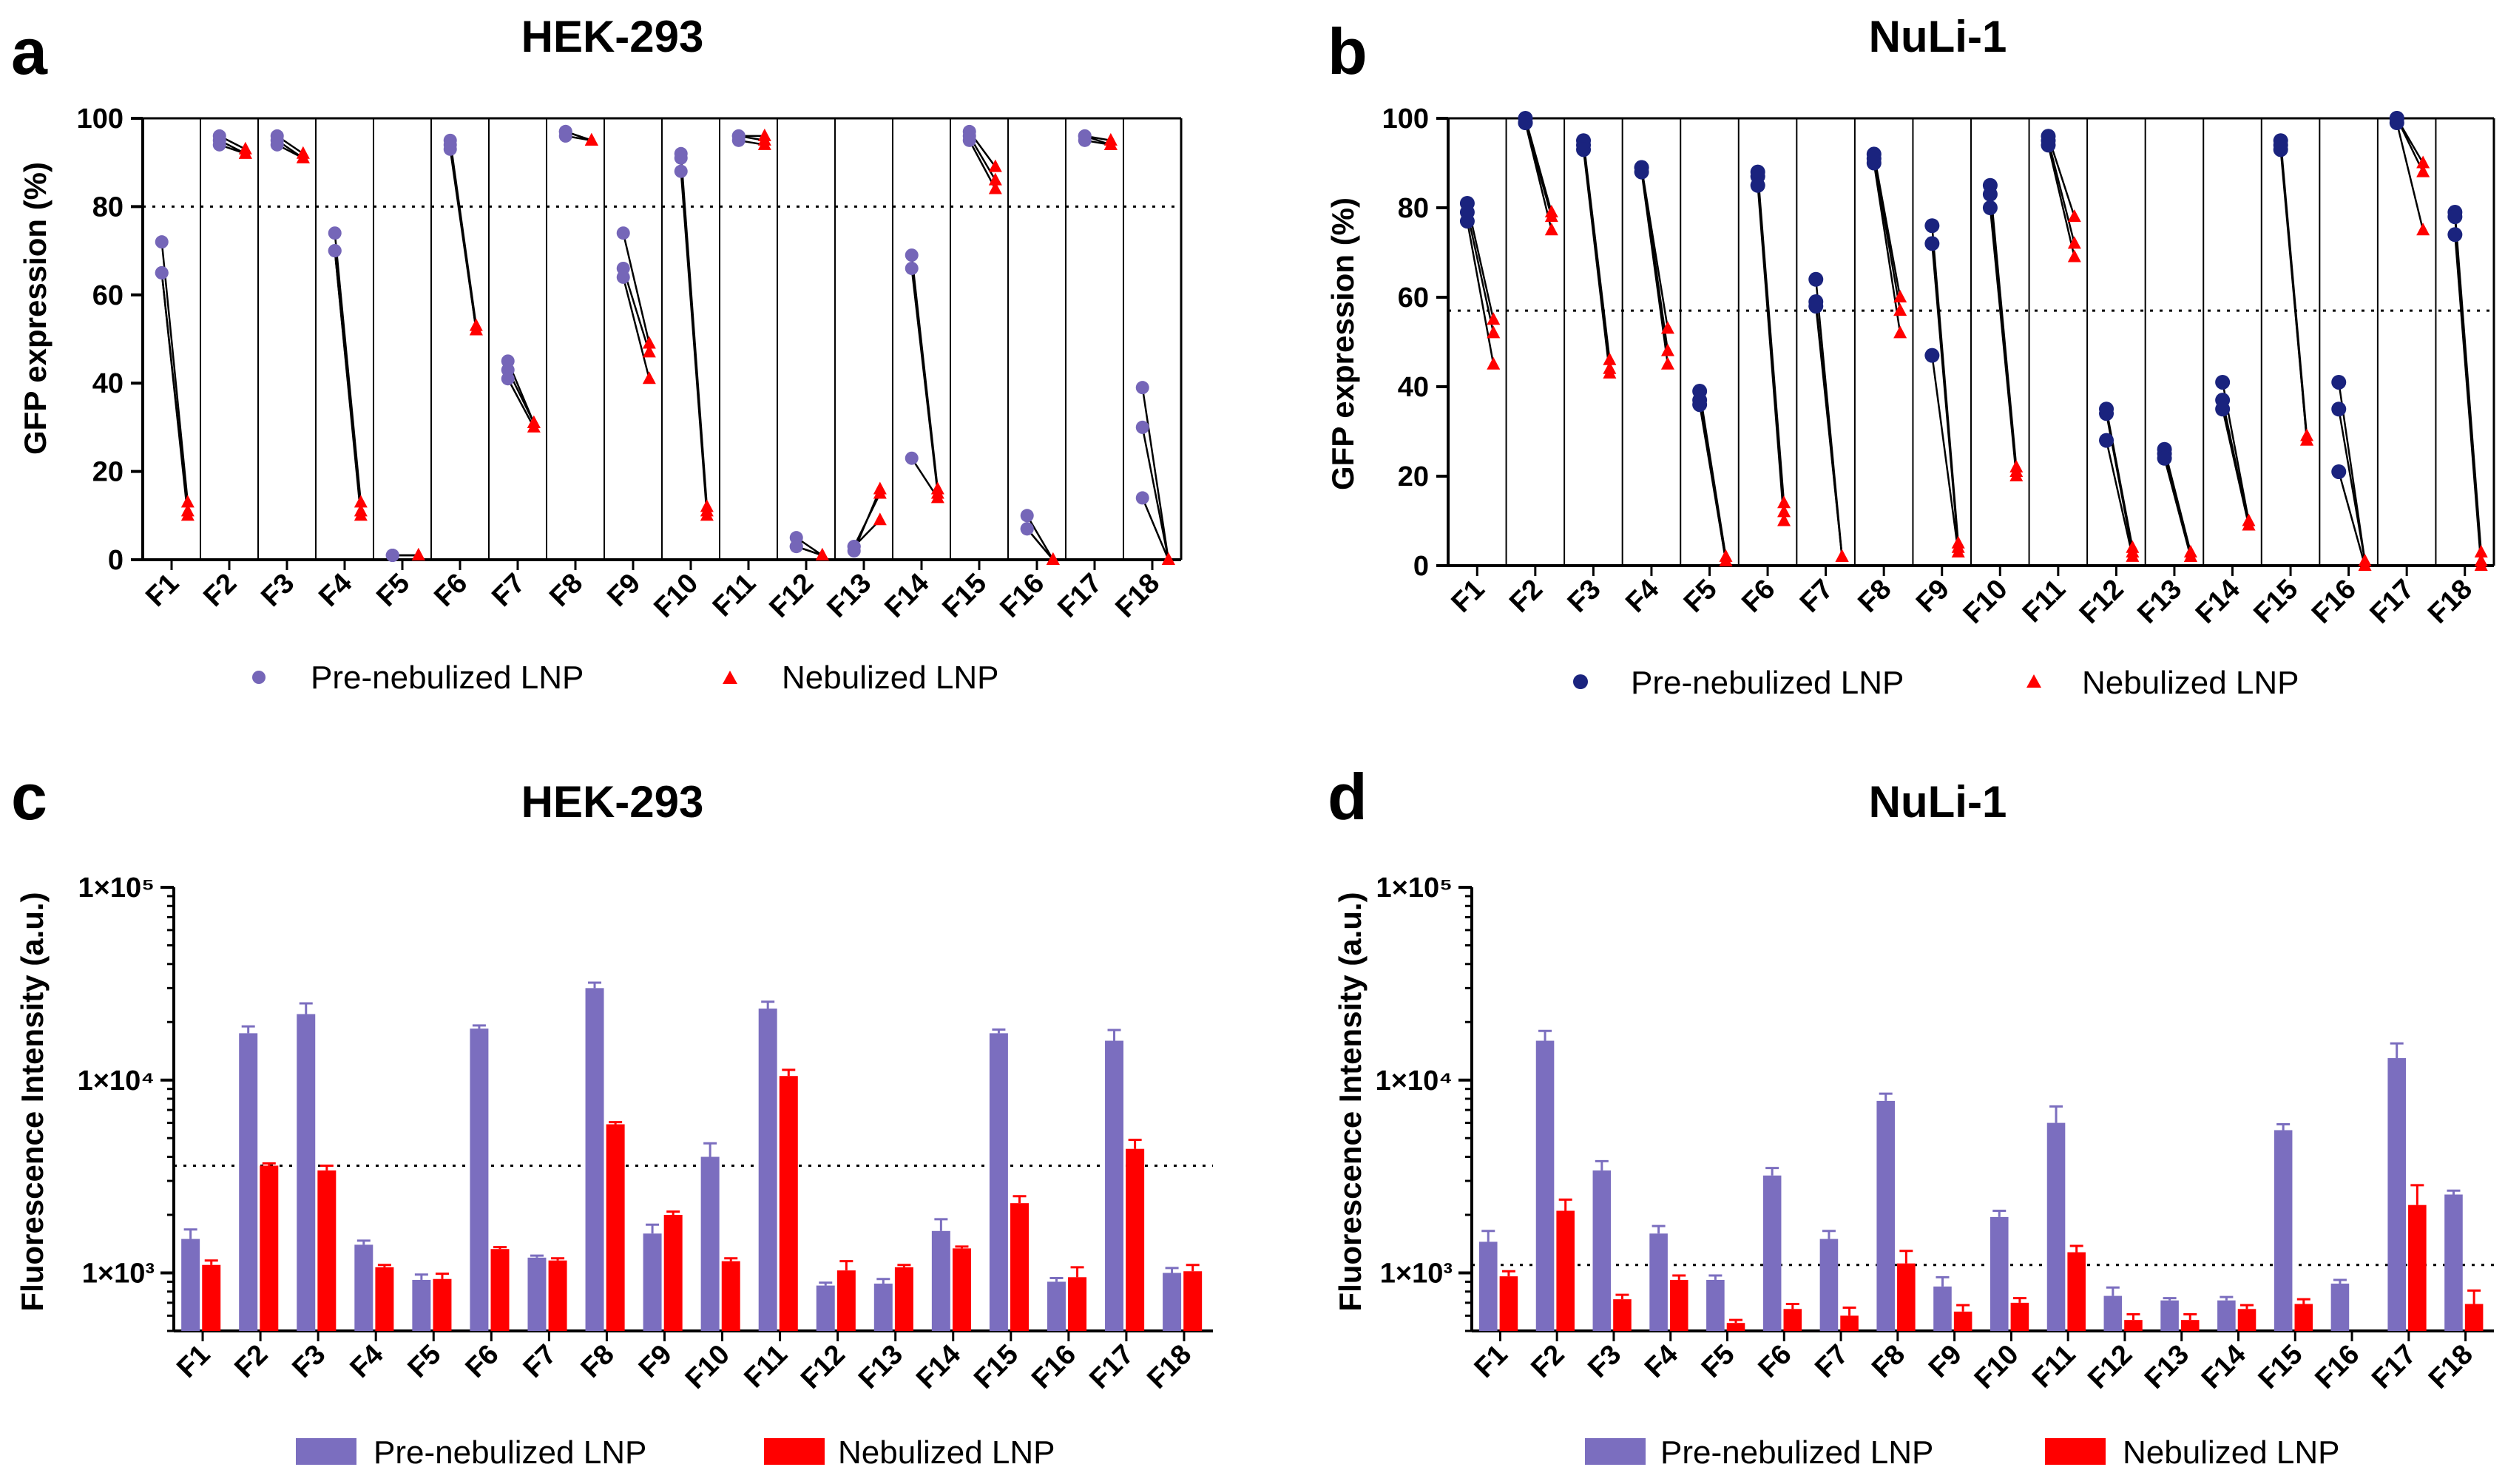  I want to click on y-tick-label: 60, so click(1413, 298).